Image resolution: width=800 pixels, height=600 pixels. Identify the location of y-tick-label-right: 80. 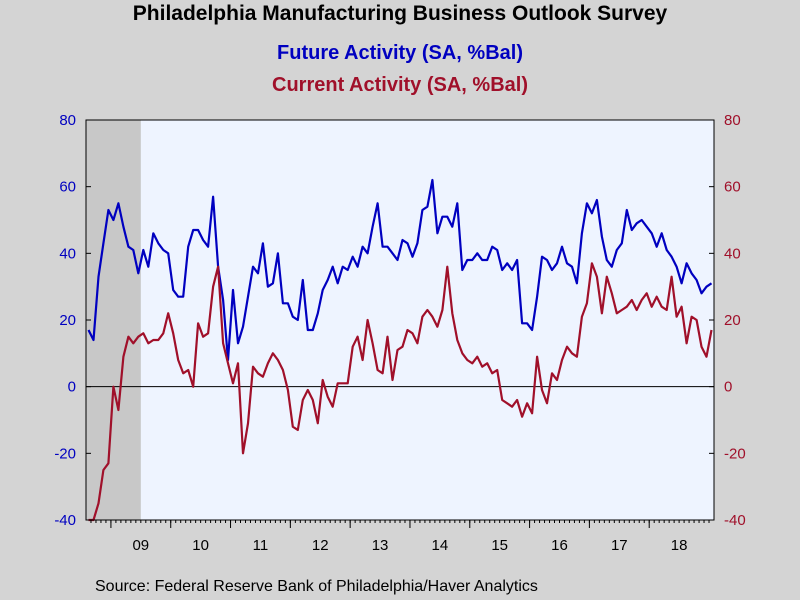
(732, 120).